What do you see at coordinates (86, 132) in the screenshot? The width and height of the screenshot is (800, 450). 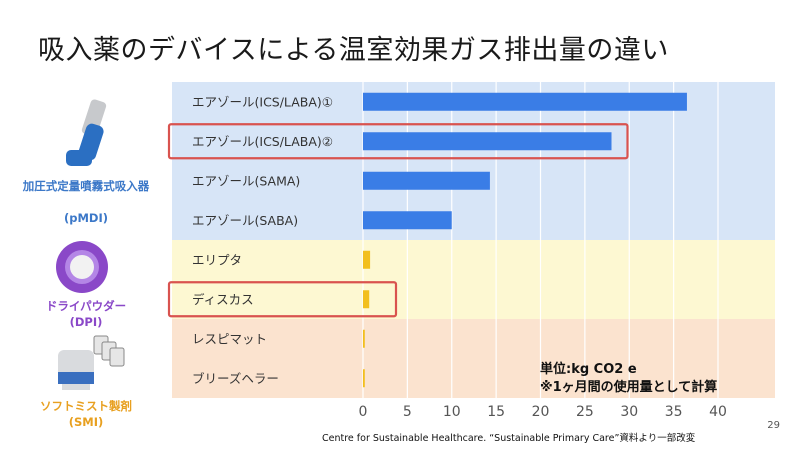 I see `pmdi-inhaler-icon` at bounding box center [86, 132].